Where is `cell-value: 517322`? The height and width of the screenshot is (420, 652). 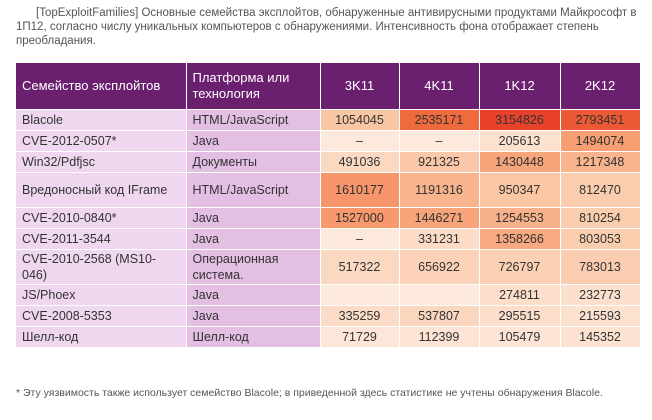
cell-value: 517322 is located at coordinates (360, 267).